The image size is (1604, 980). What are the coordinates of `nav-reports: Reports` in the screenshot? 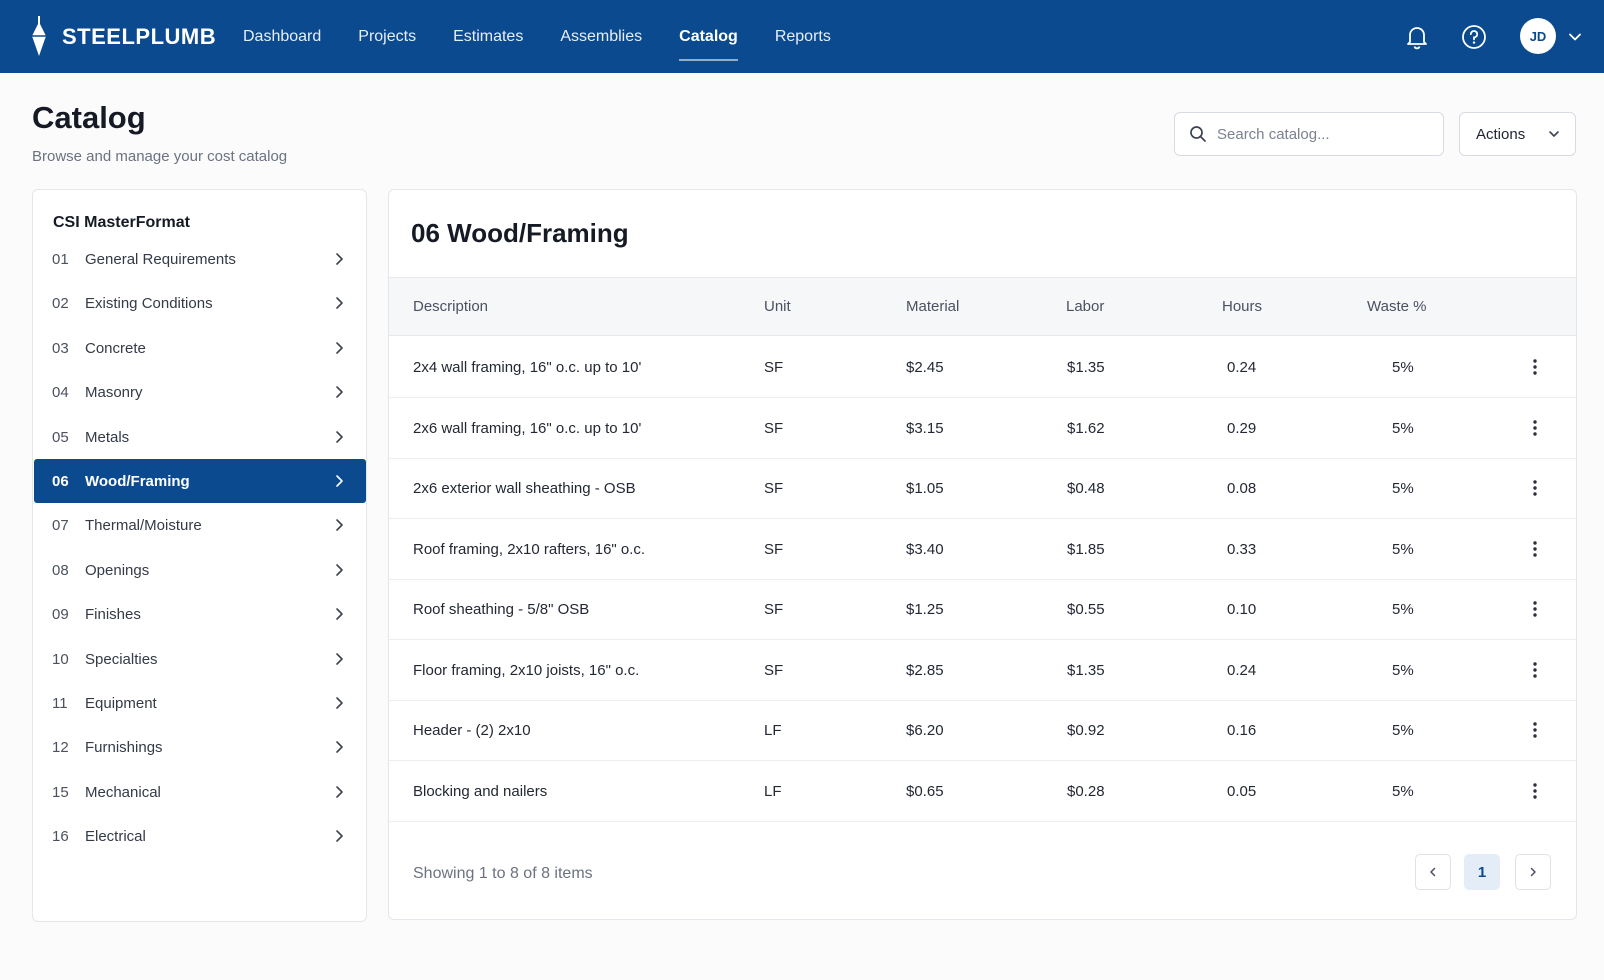 It's located at (802, 36).